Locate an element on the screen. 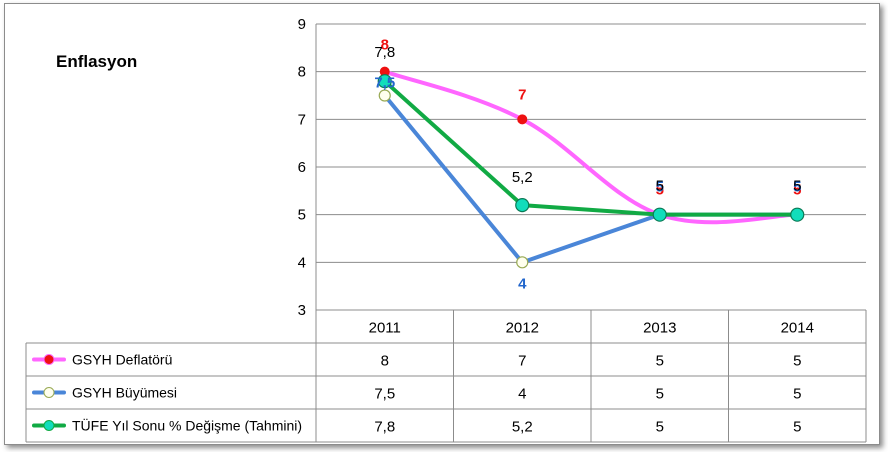 The width and height of the screenshot is (888, 452). table-cell: 8 is located at coordinates (385, 361).